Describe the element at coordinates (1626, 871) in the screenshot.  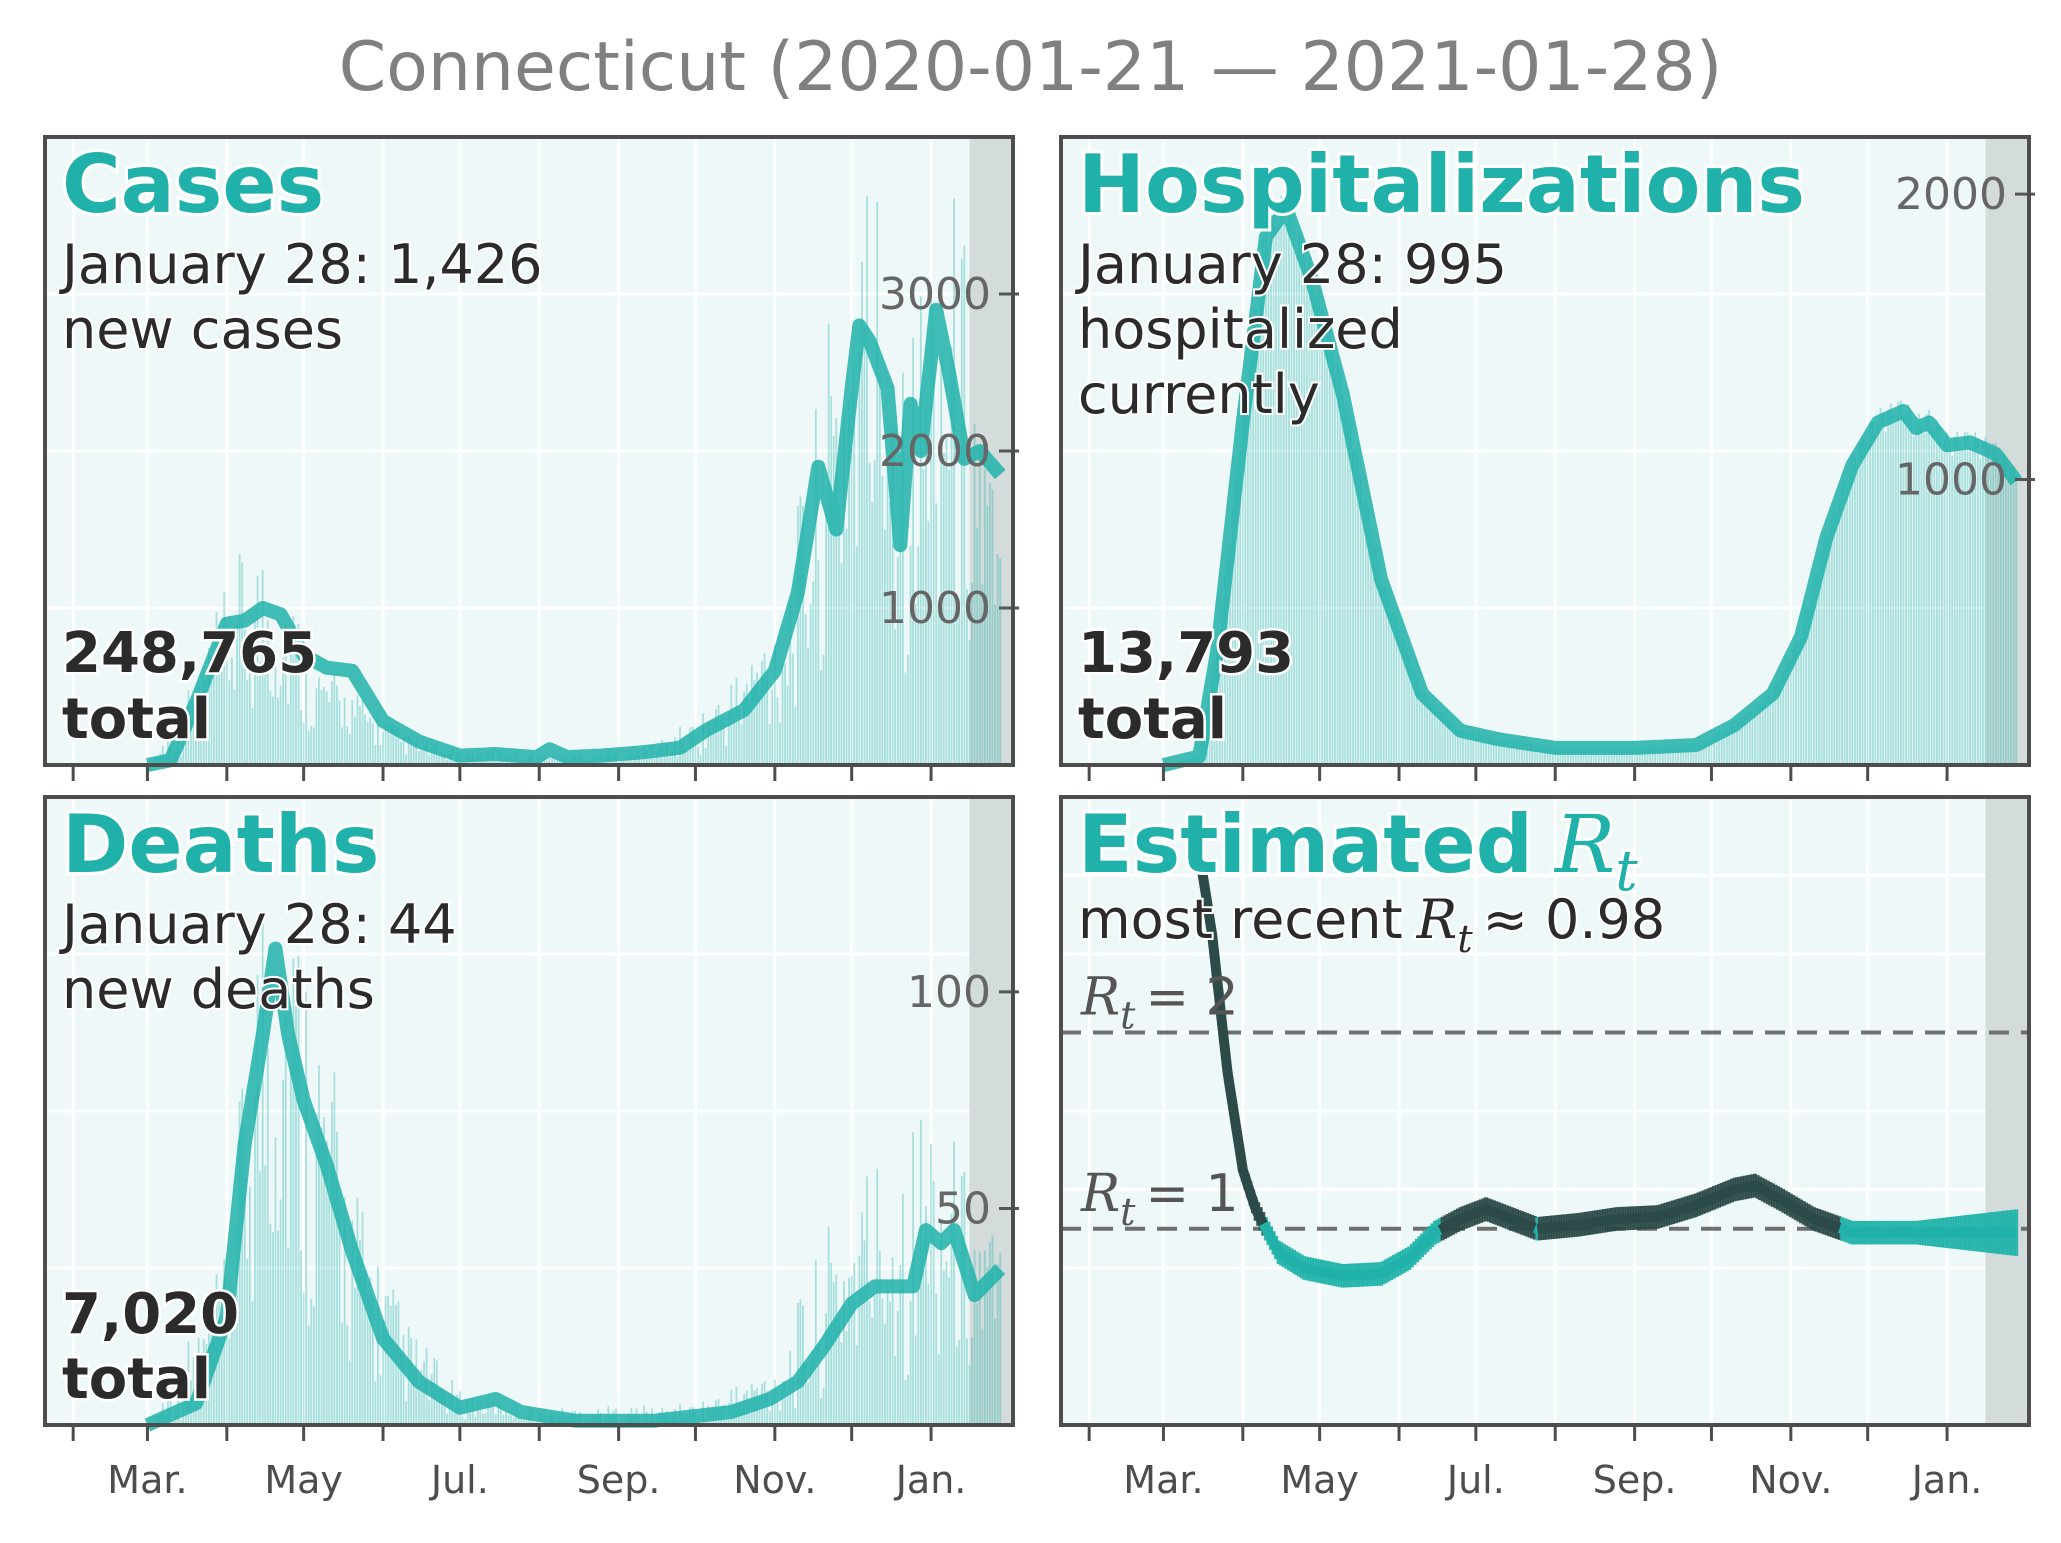
I see `rt-title-sub: t` at that location.